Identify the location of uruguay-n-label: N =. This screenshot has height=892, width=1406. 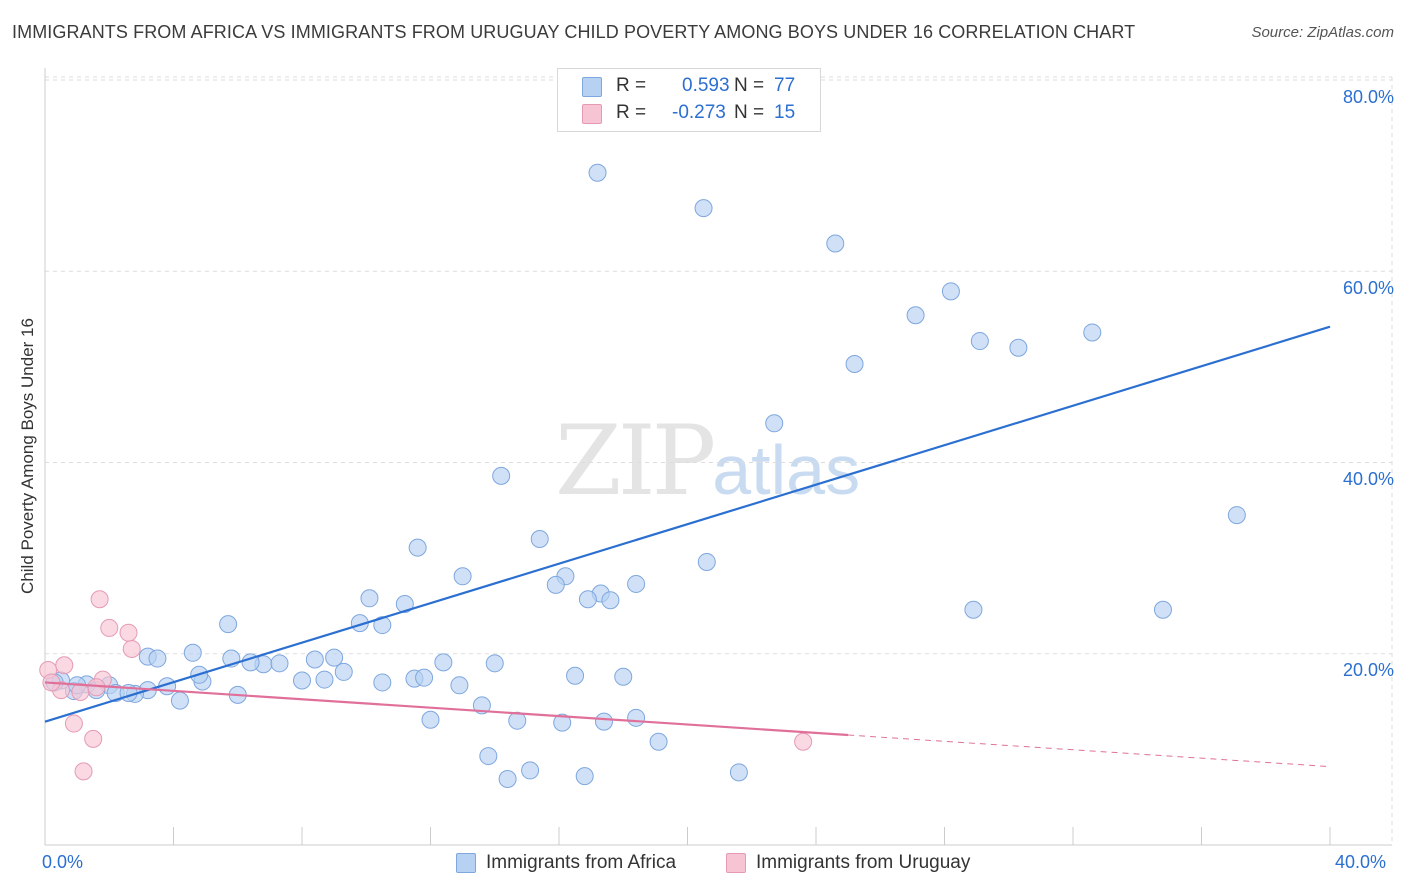
(749, 112).